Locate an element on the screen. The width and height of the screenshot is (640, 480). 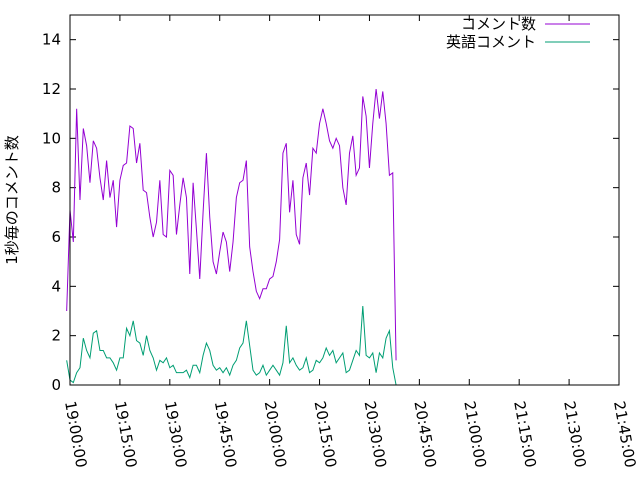
y-tick-label: 4 is located at coordinates (56, 286).